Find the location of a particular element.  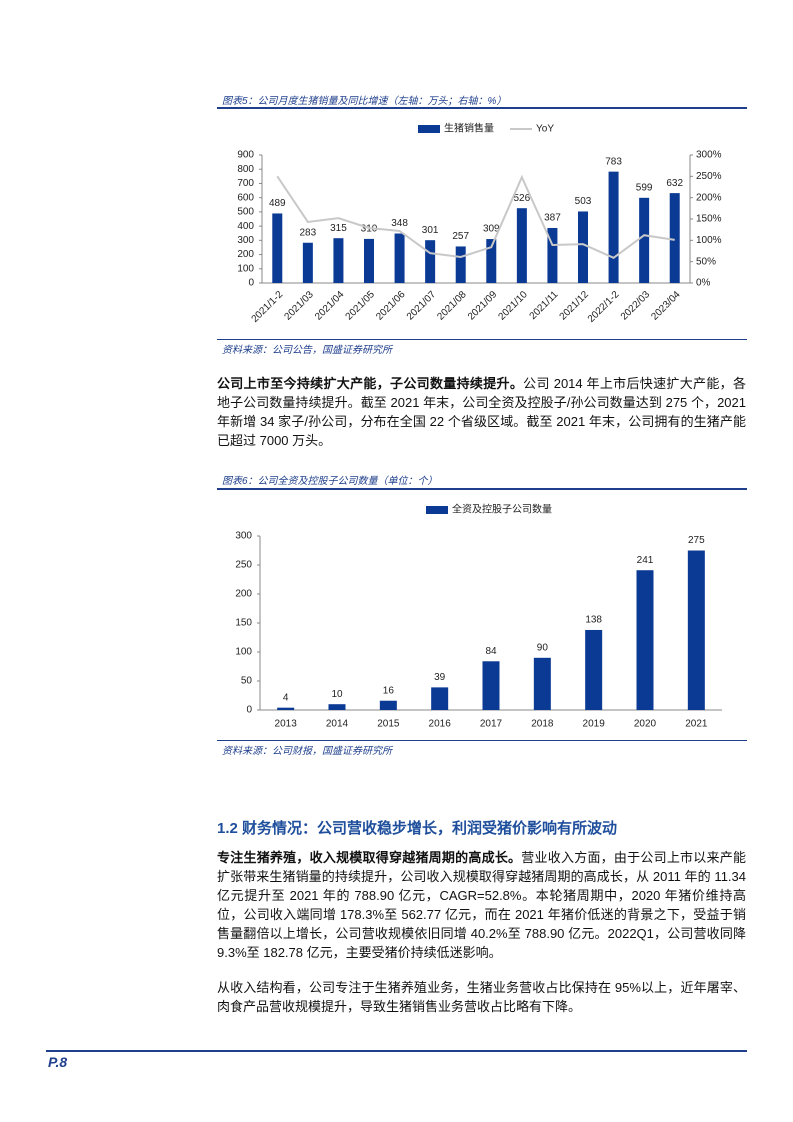

y-tick-label: 500 is located at coordinates (245, 212).